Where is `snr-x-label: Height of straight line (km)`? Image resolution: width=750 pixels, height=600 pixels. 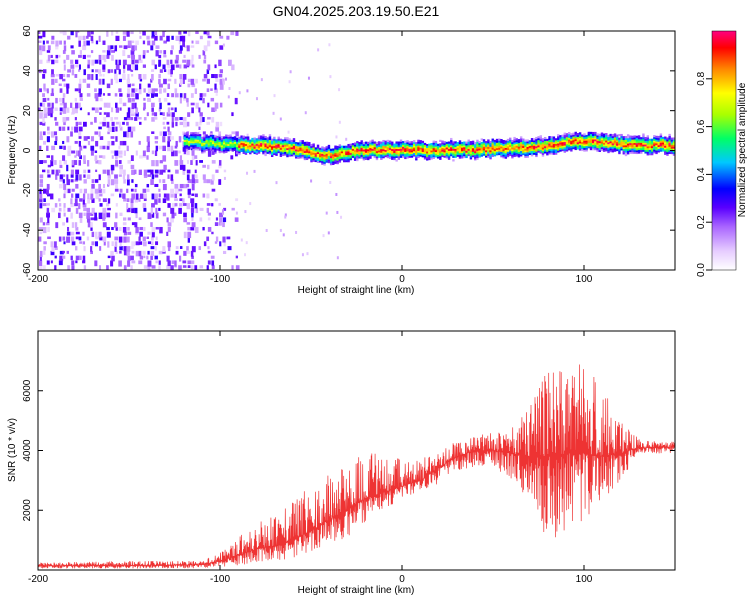 snr-x-label: Height of straight line (km) is located at coordinates (356, 590).